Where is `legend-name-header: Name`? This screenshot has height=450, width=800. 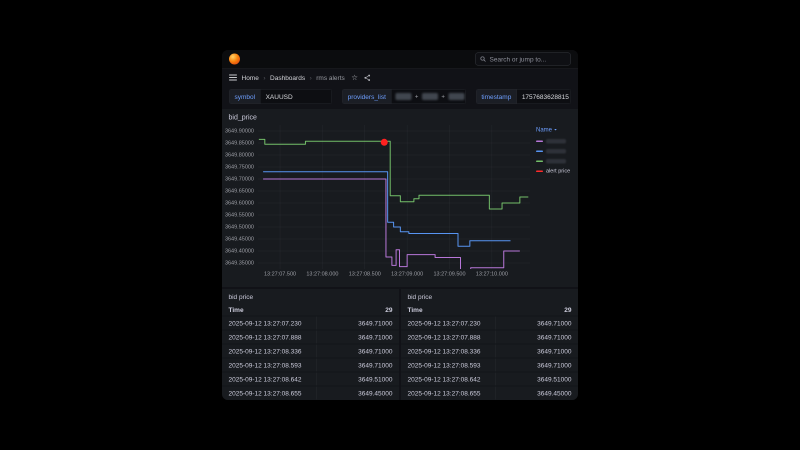 legend-name-header: Name is located at coordinates (555, 129).